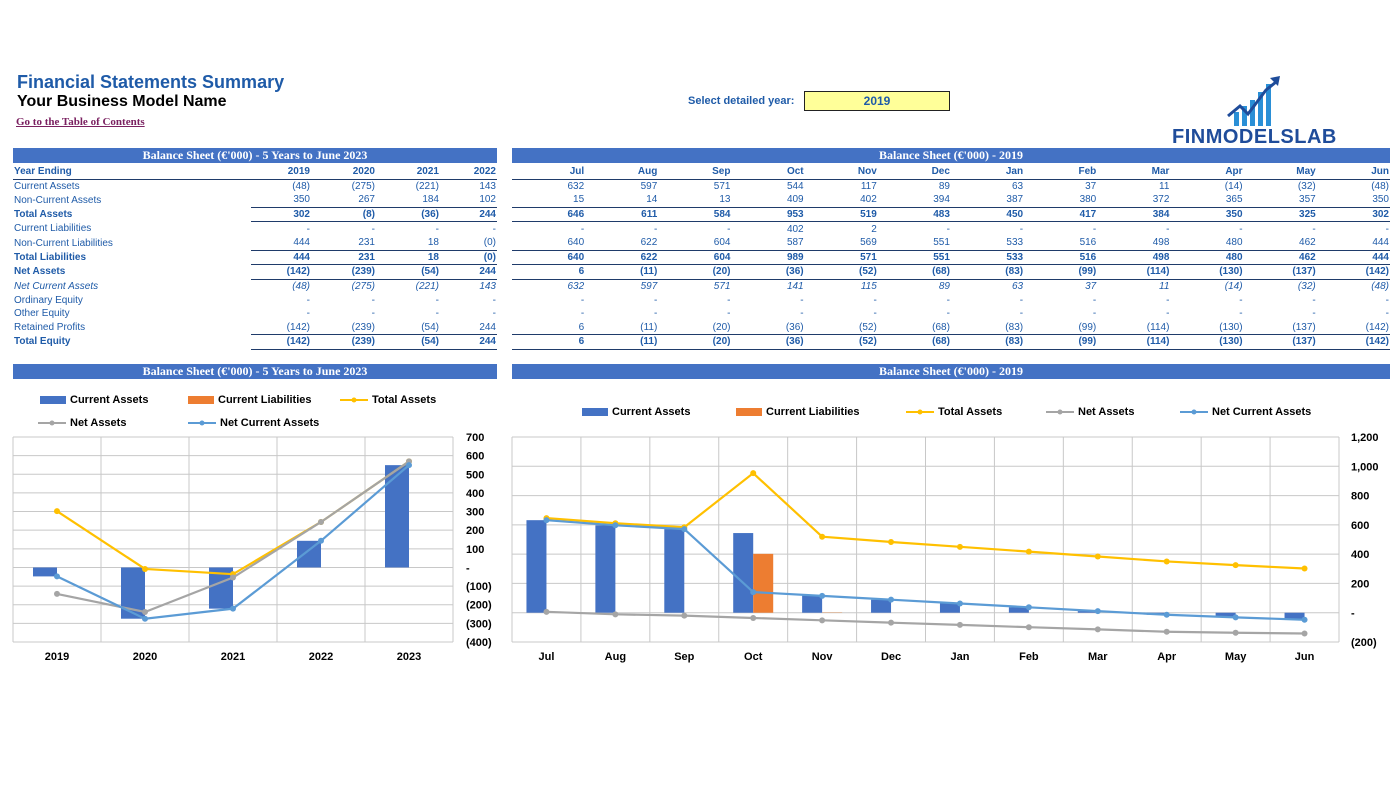 The height and width of the screenshot is (786, 1396). I want to click on table-cell: (0), so click(489, 243).